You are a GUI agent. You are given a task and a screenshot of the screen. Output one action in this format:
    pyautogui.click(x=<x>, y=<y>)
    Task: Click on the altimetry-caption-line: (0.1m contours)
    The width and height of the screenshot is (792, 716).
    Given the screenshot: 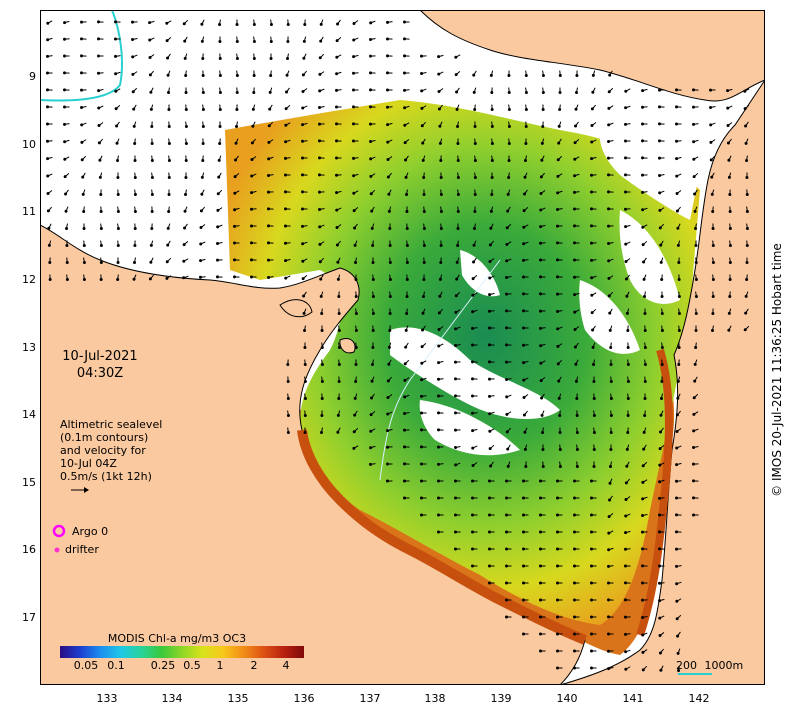 What is the action you would take?
    pyautogui.click(x=104, y=437)
    